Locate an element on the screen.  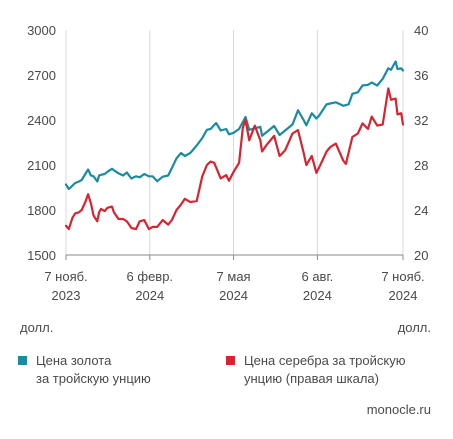
x-tick-label-day: 6 авг. is located at coordinates (317, 276).